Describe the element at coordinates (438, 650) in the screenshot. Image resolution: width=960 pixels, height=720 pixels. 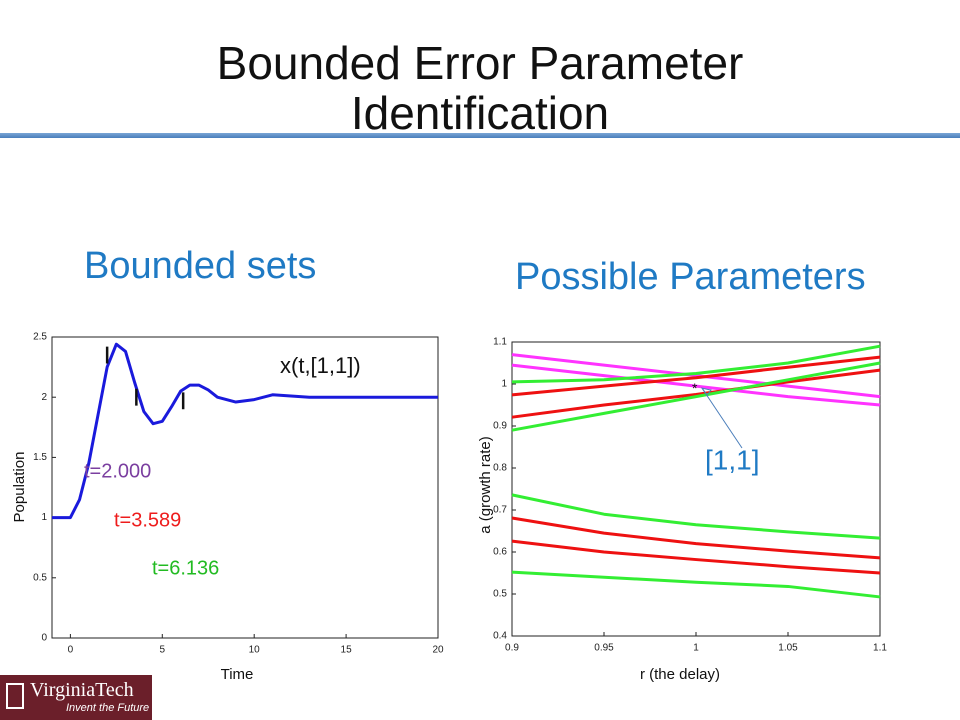
I see `x-tick-label: 20` at that location.